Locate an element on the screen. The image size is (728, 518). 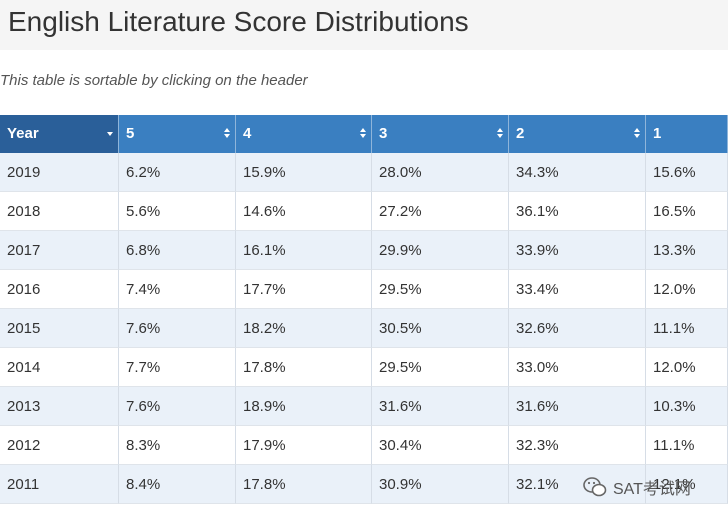
table-cell: 30.4% is located at coordinates (440, 445).